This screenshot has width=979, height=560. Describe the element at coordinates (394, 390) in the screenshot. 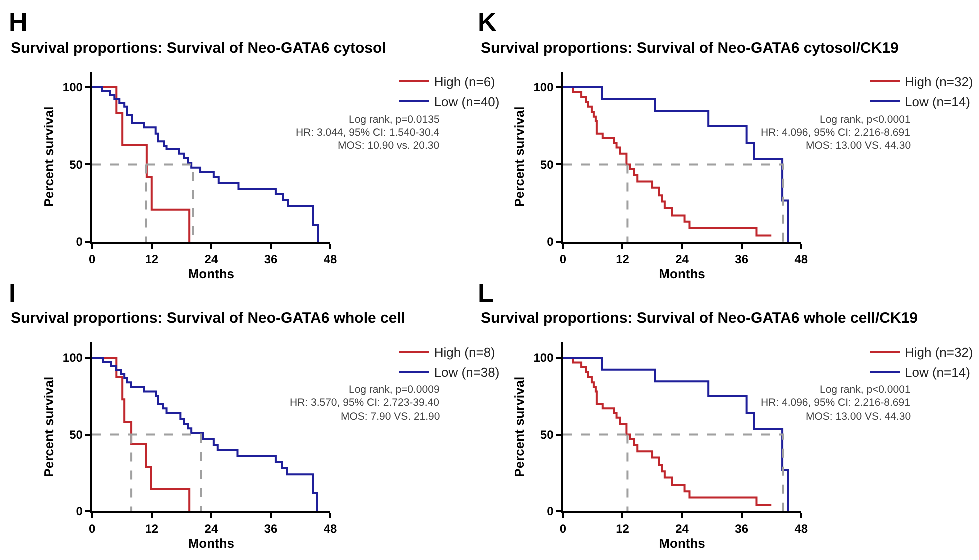

I see `text: Log rank, p=0.0009` at that location.